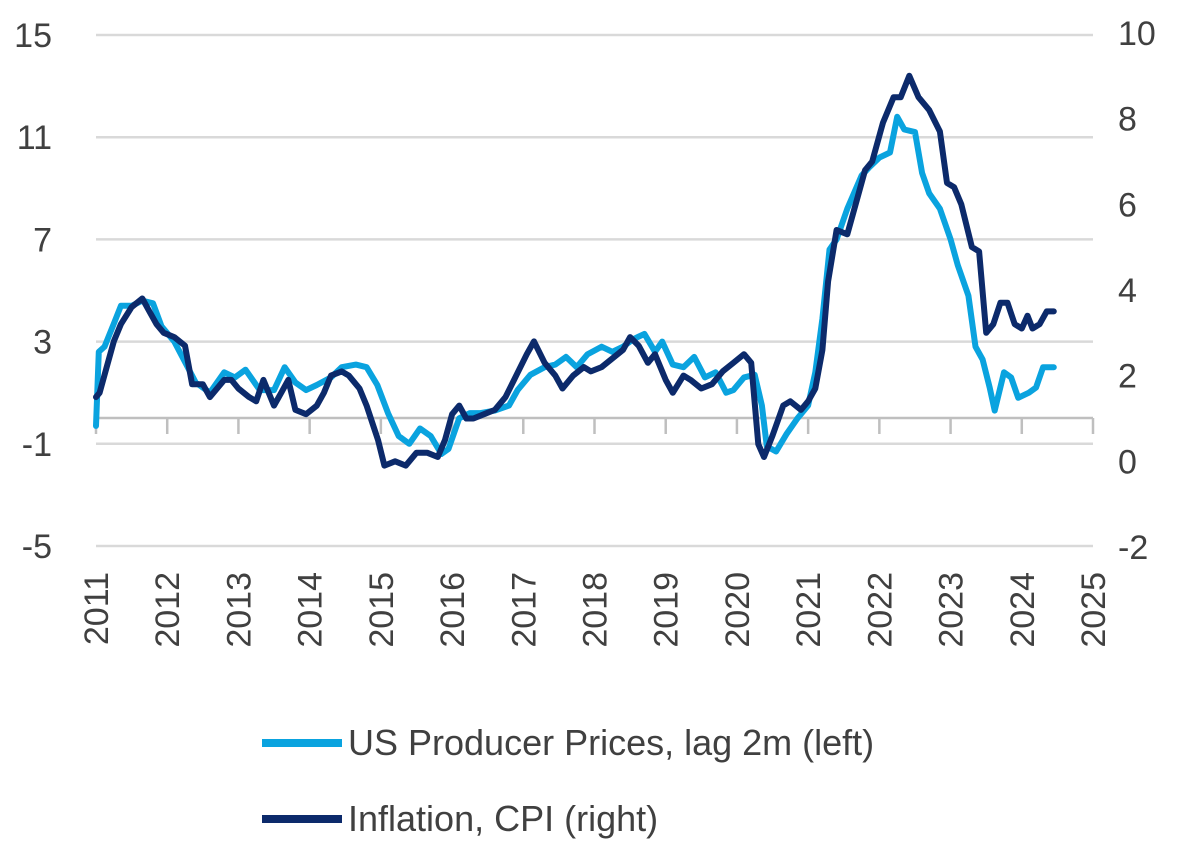 The image size is (1192, 850). I want to click on y-right-tick--2: -2, so click(1133, 548).